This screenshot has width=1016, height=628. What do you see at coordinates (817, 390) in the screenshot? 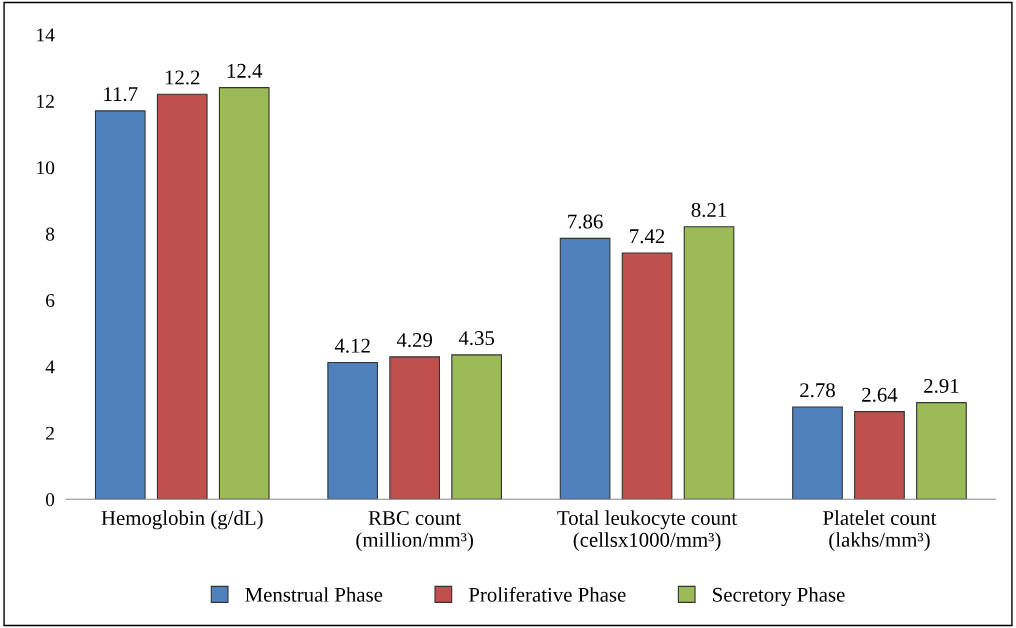
I see `data-label: 2.78` at bounding box center [817, 390].